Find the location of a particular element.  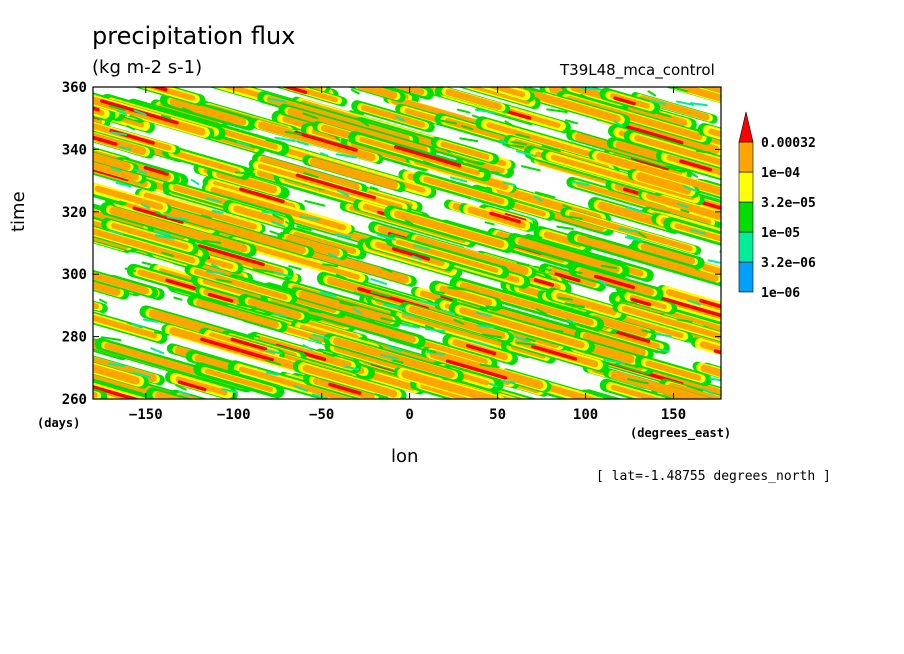

colorbar-label: 0.00032 is located at coordinates (788, 143).